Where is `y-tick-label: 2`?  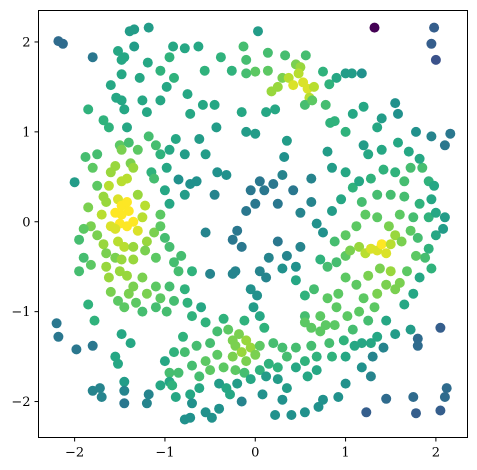
y-tick-label: 2 is located at coordinates (26, 42).